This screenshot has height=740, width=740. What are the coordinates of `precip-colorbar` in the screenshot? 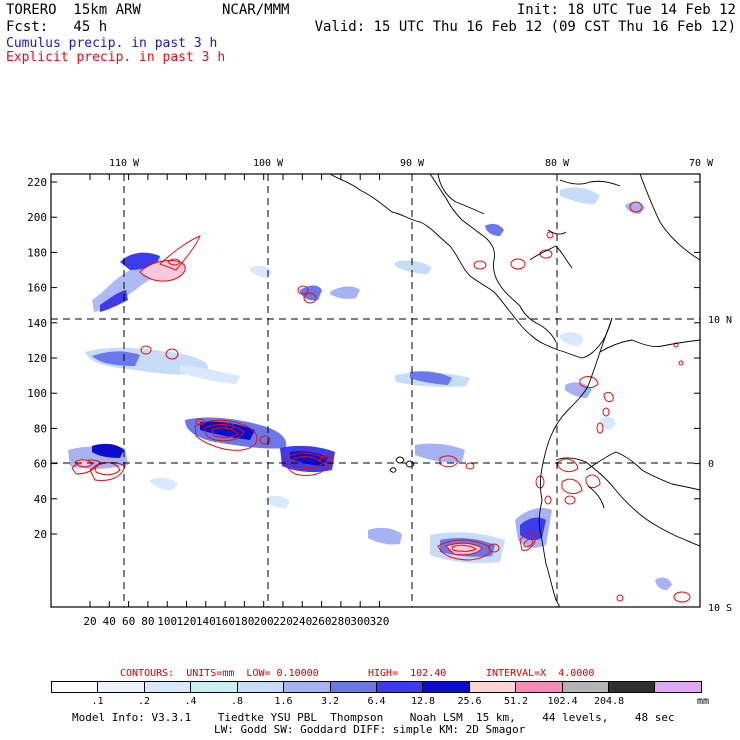 It's located at (376, 687).